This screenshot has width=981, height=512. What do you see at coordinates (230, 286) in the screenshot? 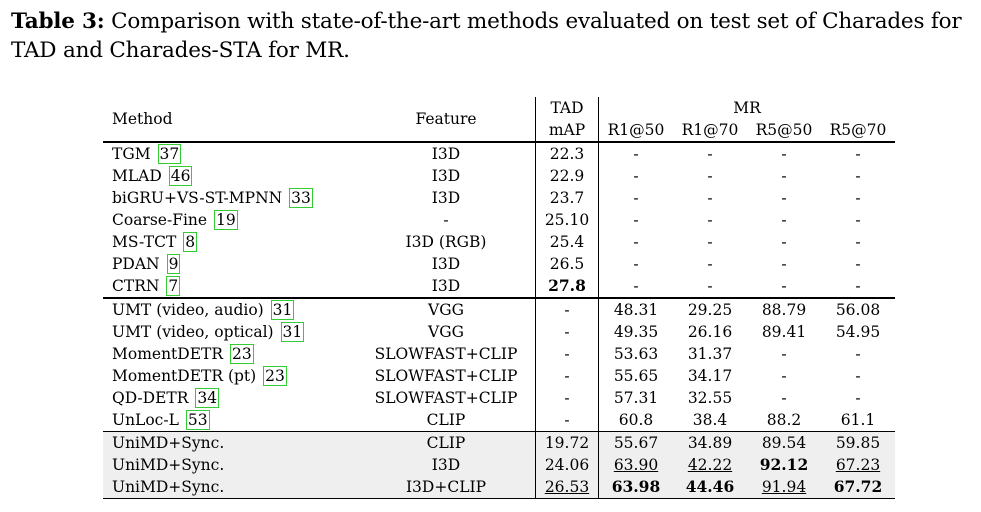
I see `method-cell: CTRN 7` at bounding box center [230, 286].